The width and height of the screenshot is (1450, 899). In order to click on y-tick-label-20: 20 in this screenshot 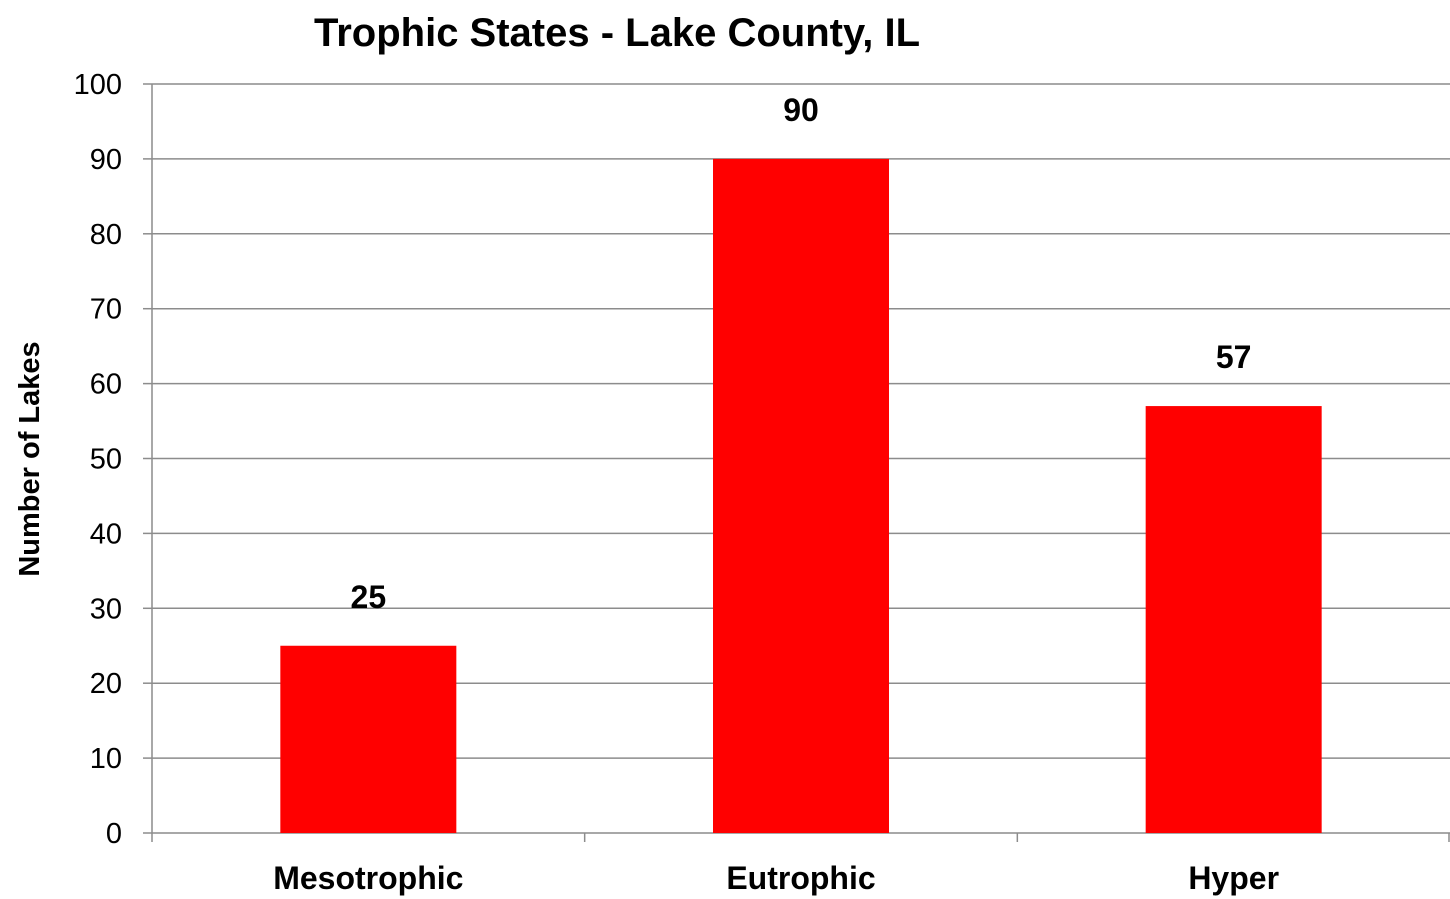, I will do `click(106, 684)`.